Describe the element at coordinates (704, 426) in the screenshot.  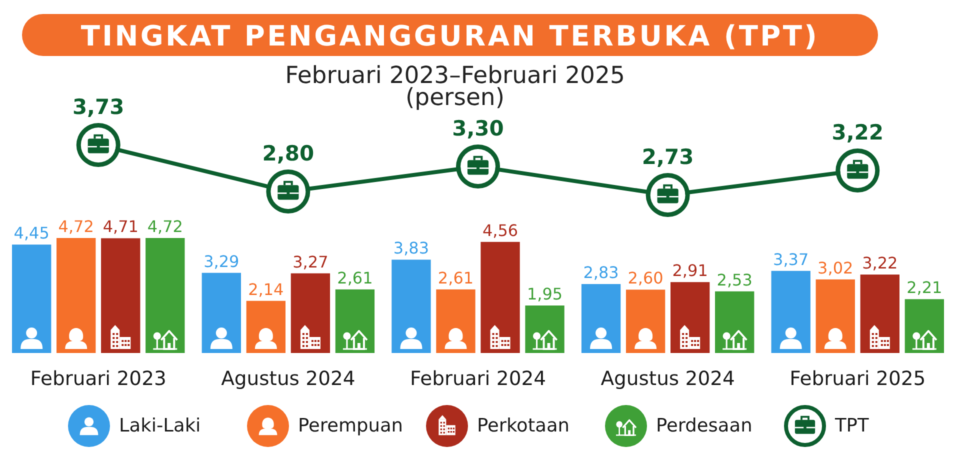
I see `legend-label: Perdesaan` at that location.